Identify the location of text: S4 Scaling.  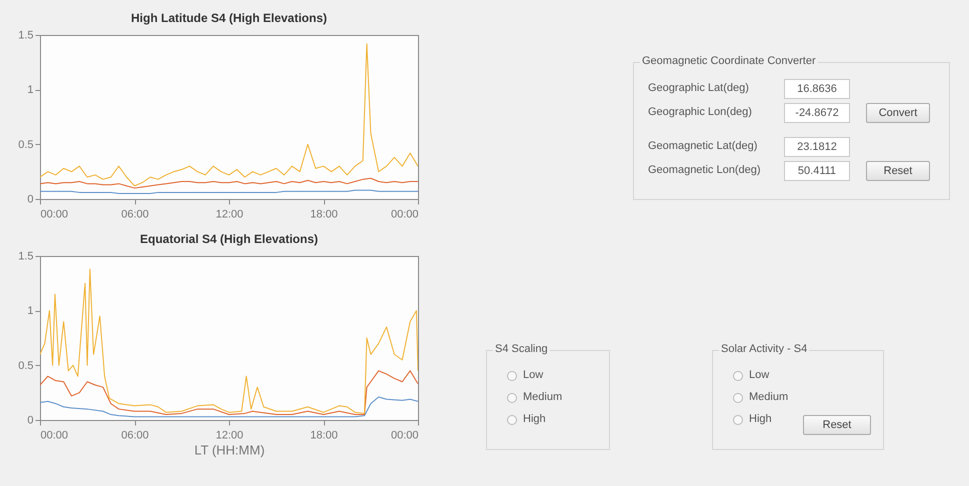
(521, 349).